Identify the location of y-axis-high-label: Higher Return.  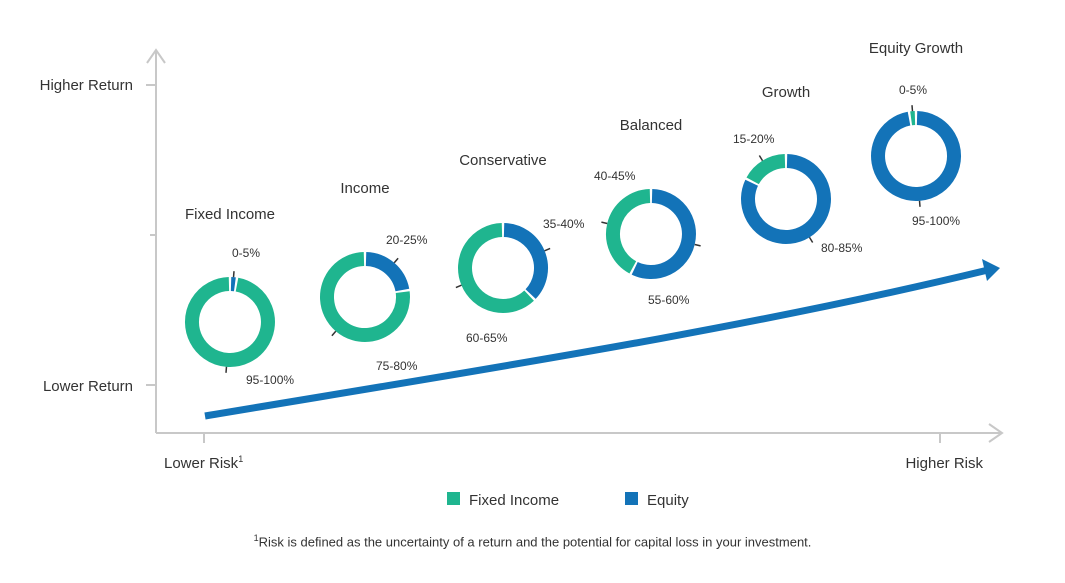
(86, 85).